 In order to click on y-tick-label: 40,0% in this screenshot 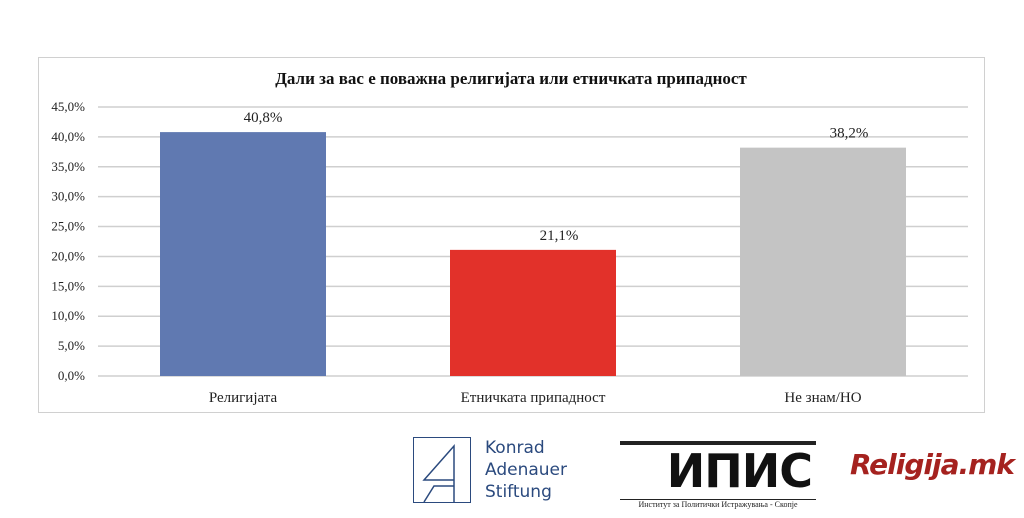, I will do `click(68, 136)`.